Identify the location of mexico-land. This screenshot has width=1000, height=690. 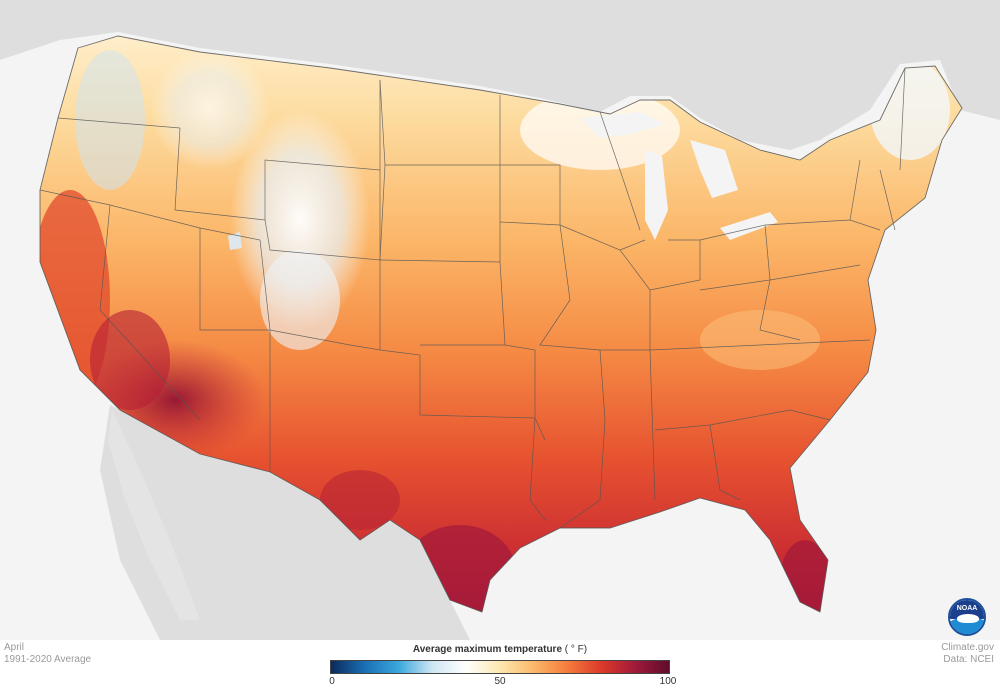
(285, 522).